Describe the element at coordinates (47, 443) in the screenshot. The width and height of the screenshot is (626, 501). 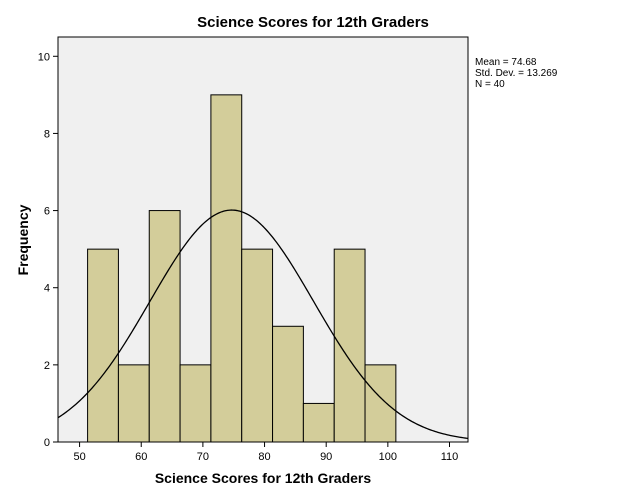
I see `y-tick-label: 0` at that location.